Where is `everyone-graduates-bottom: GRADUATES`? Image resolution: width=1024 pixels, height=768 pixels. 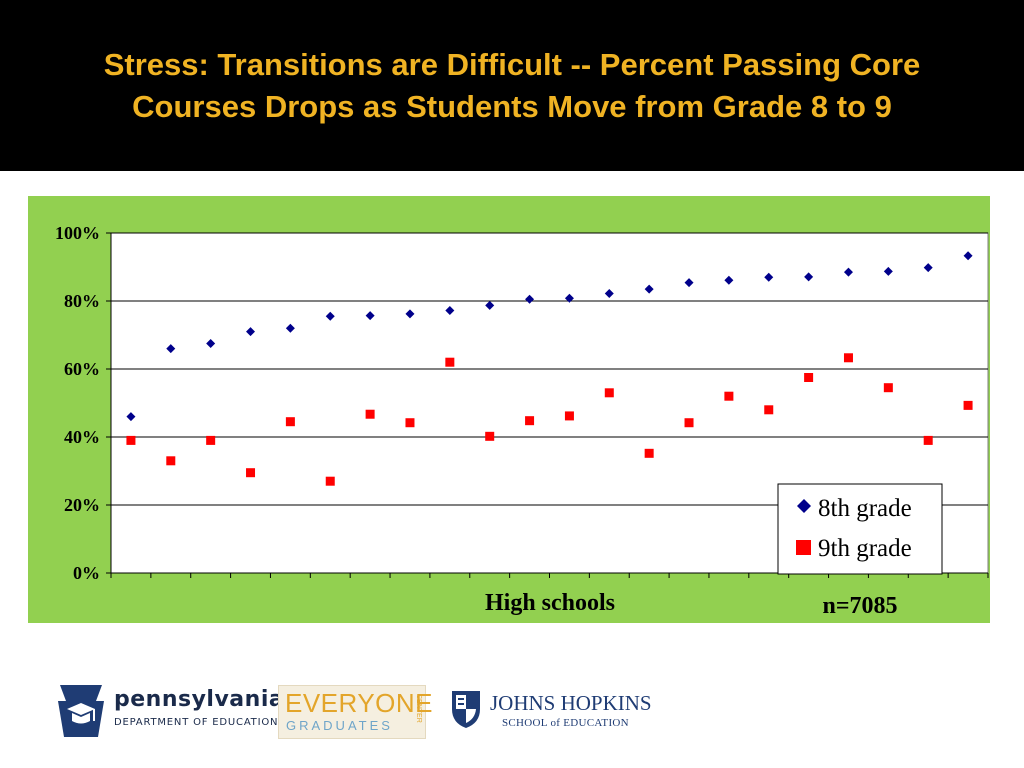 everyone-graduates-bottom: GRADUATES is located at coordinates (339, 725).